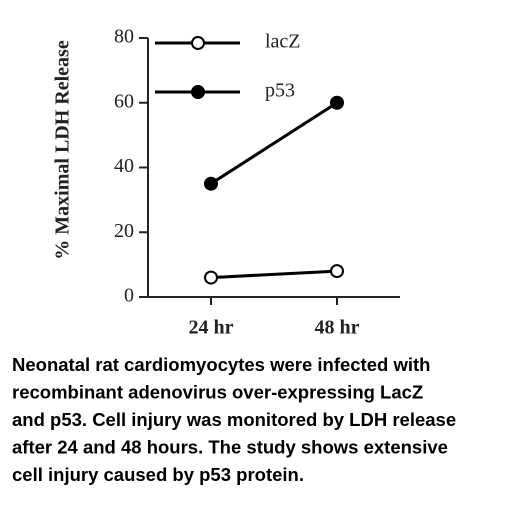 The height and width of the screenshot is (510, 531). Describe the element at coordinates (283, 42) in the screenshot. I see `legend-label: lacZ` at that location.